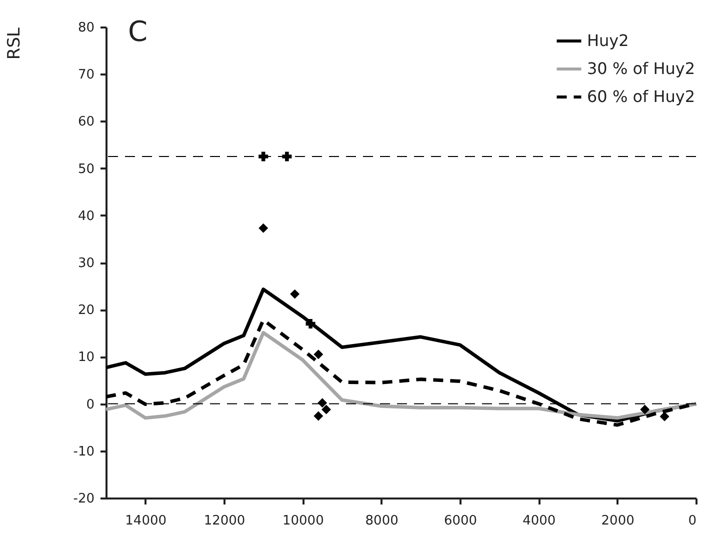 The height and width of the screenshot is (541, 701). What do you see at coordinates (303, 521) in the screenshot?
I see `x-tick-label: 10000` at bounding box center [303, 521].